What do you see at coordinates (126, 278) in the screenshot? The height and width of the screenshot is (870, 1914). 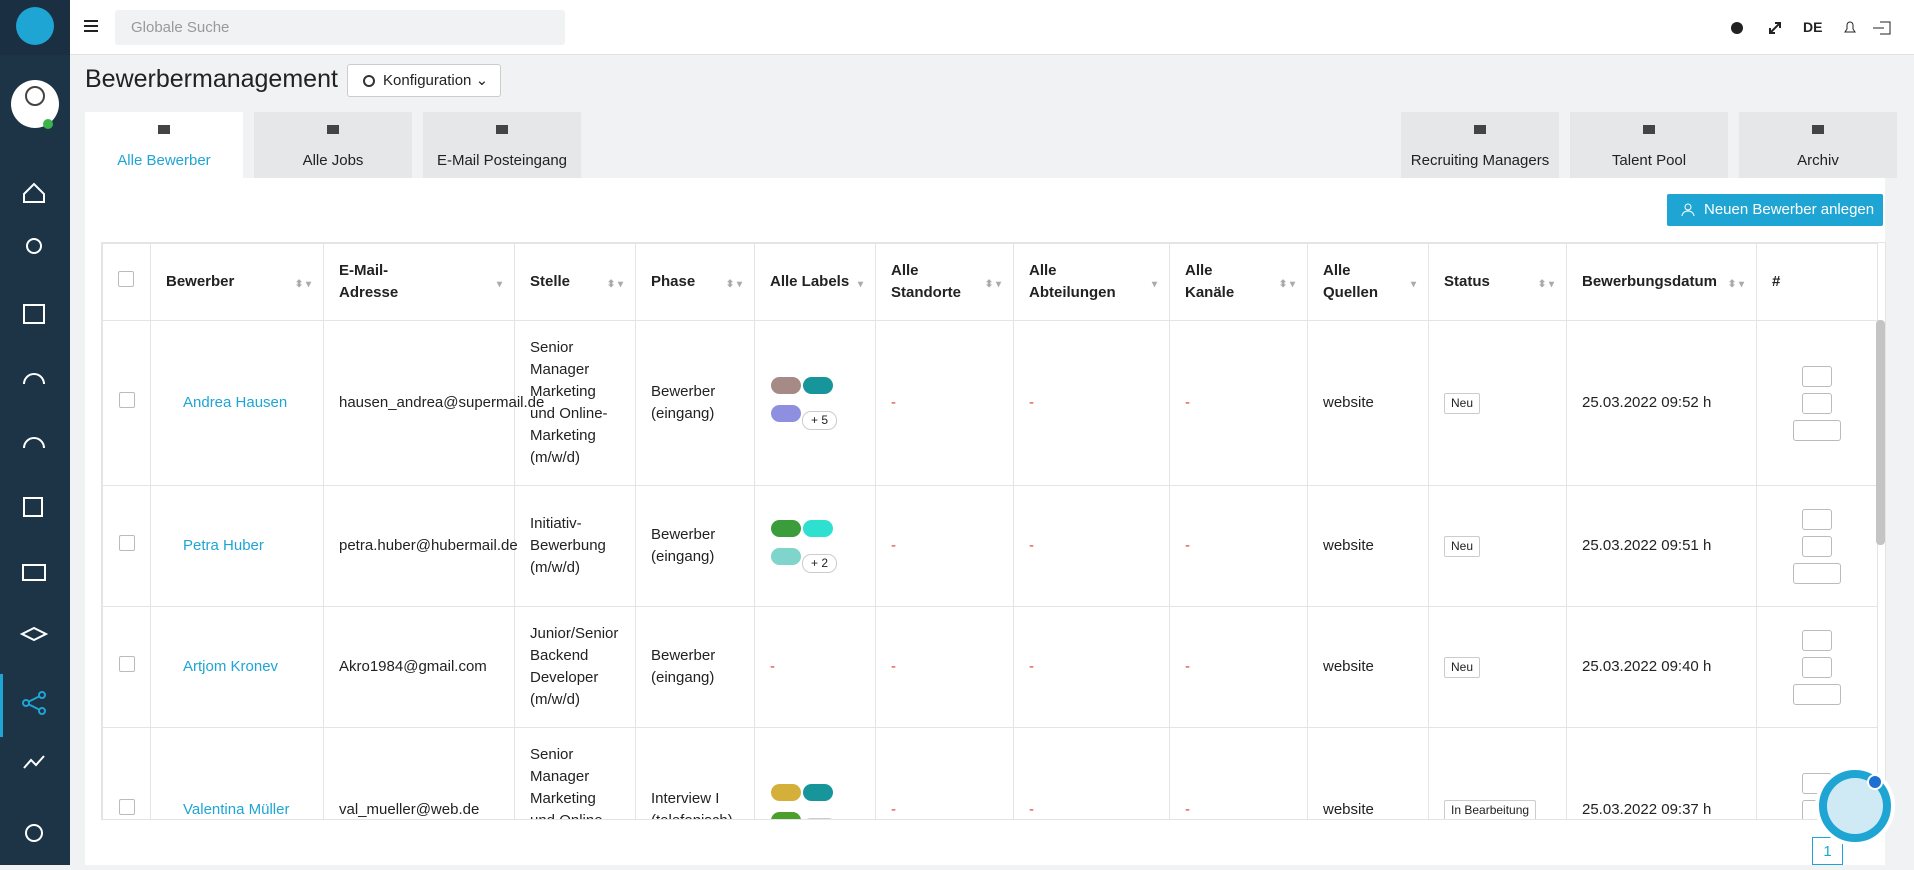 I see `select-all` at bounding box center [126, 278].